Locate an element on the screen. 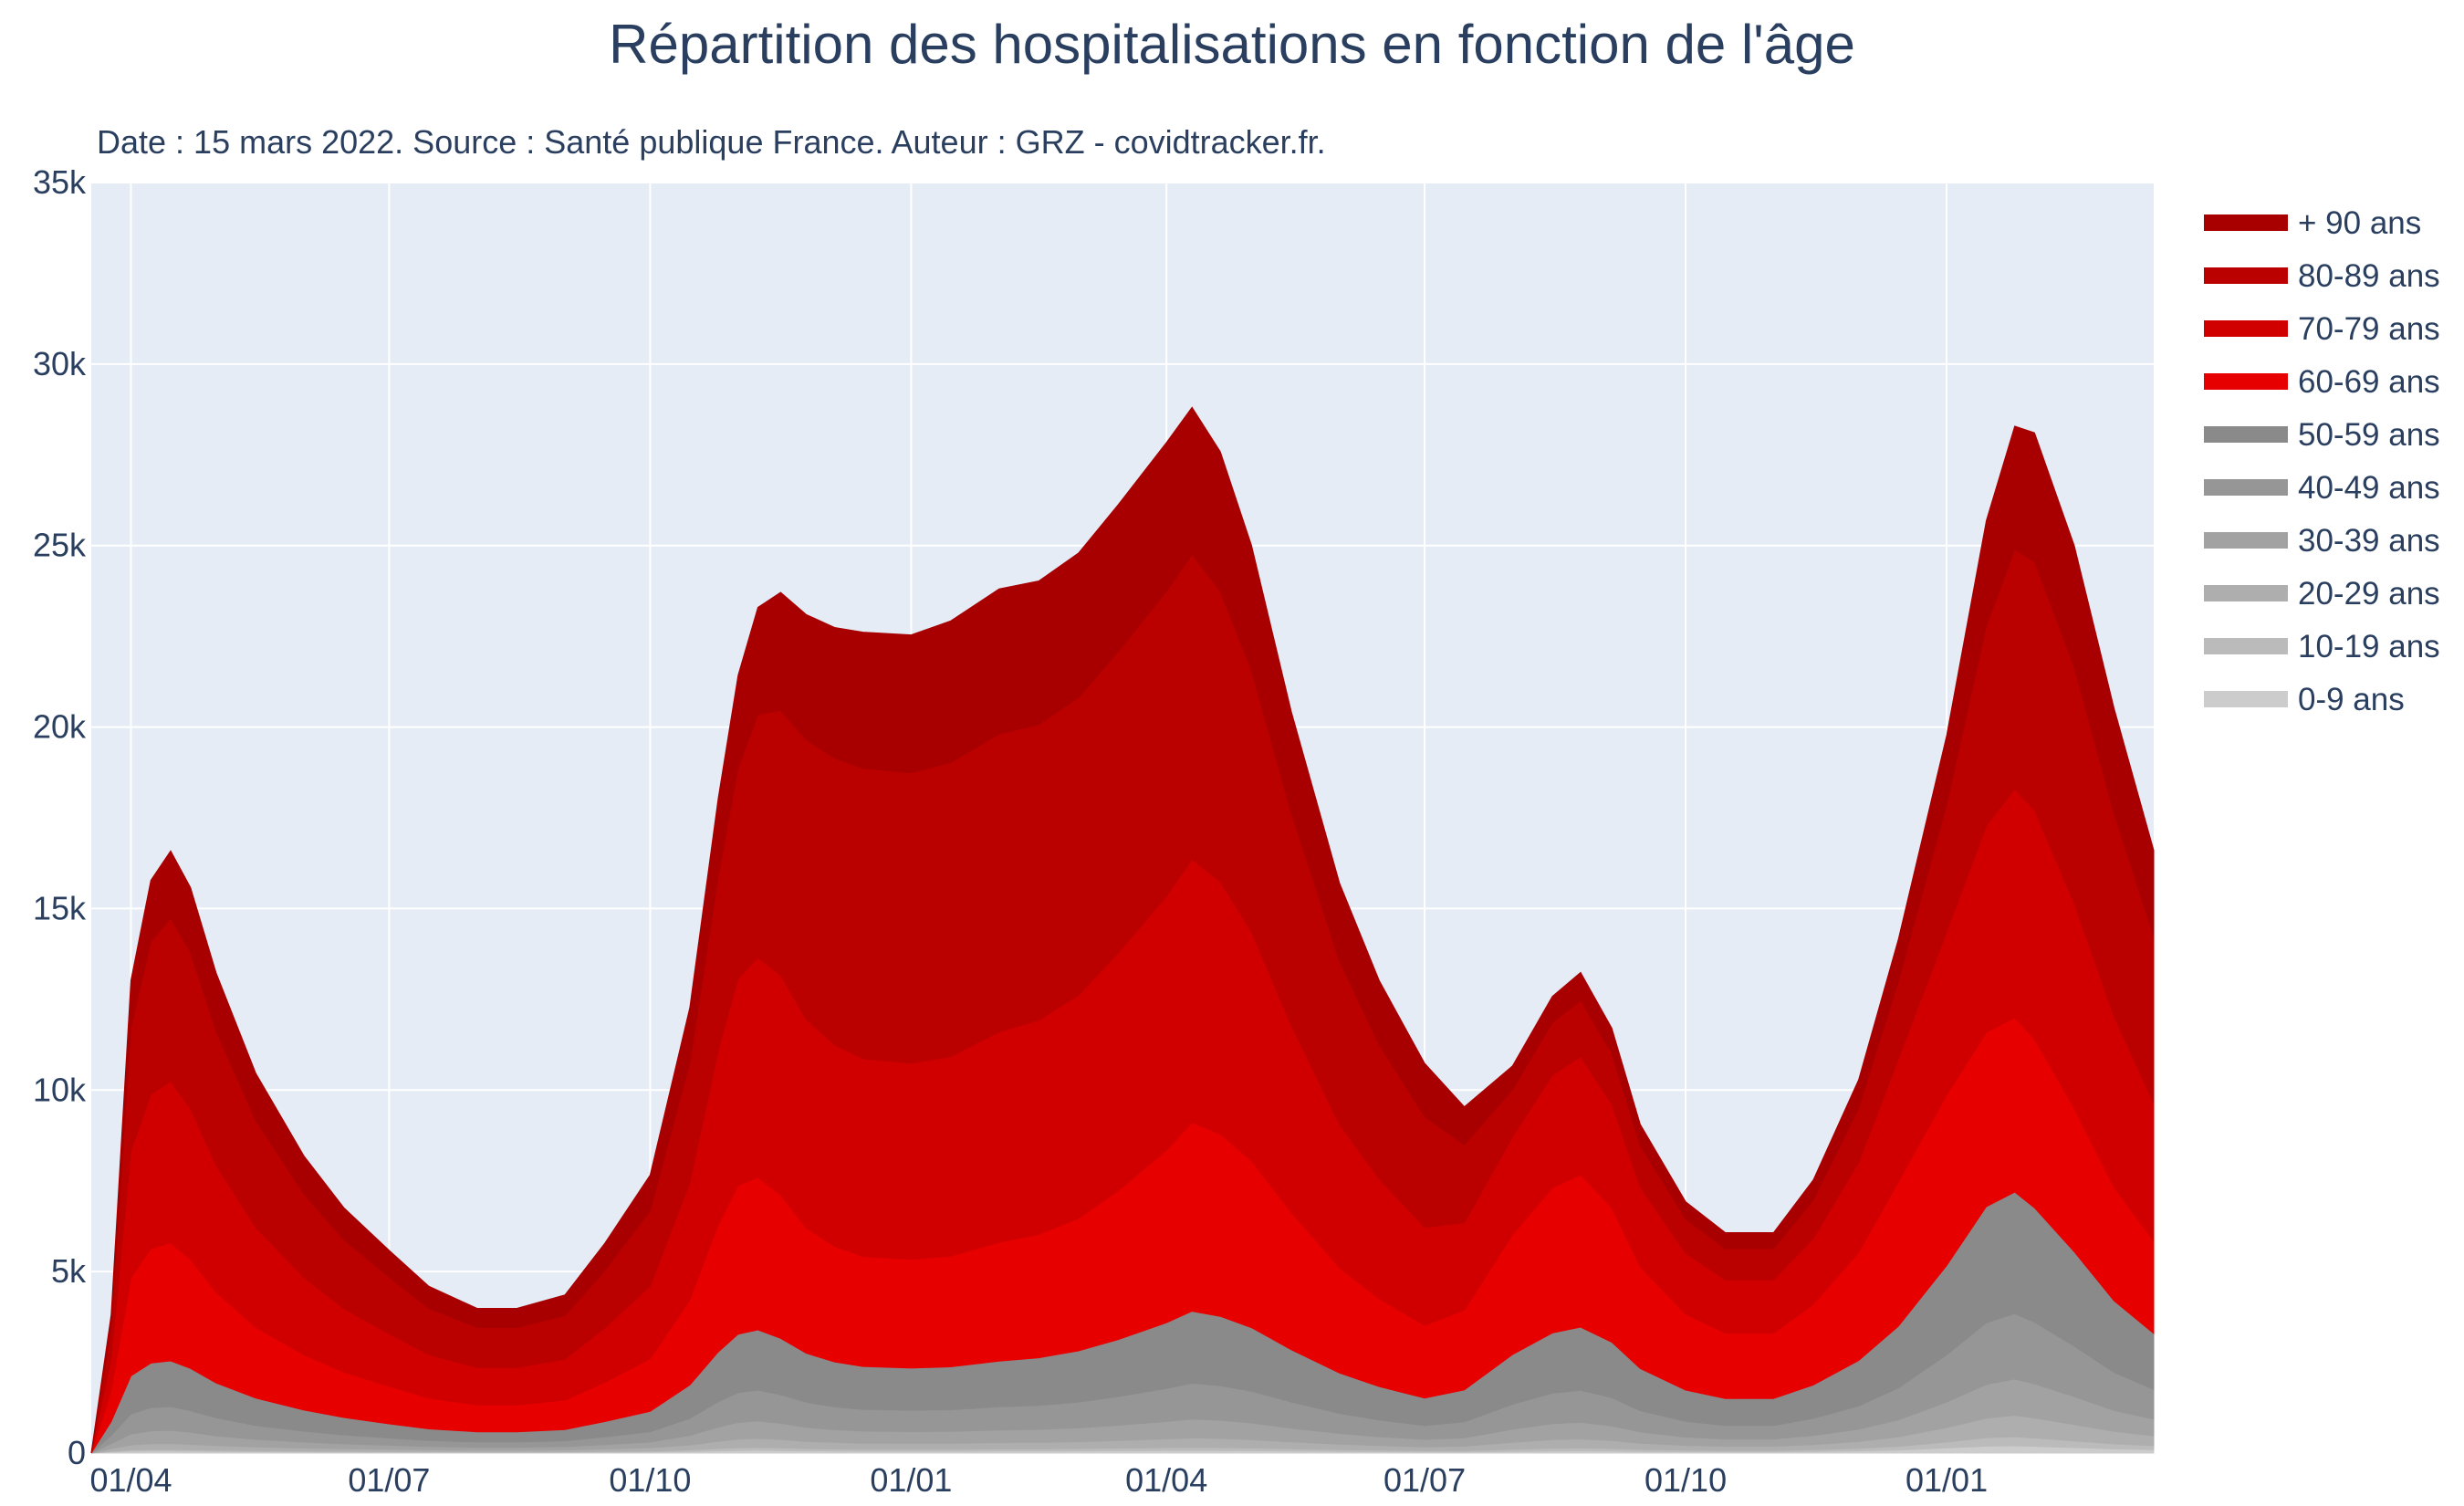 The height and width of the screenshot is (1506, 2464). y-axis: 0 5k 10k 15k 20k 25k 30k 35k is located at coordinates (60, 817).